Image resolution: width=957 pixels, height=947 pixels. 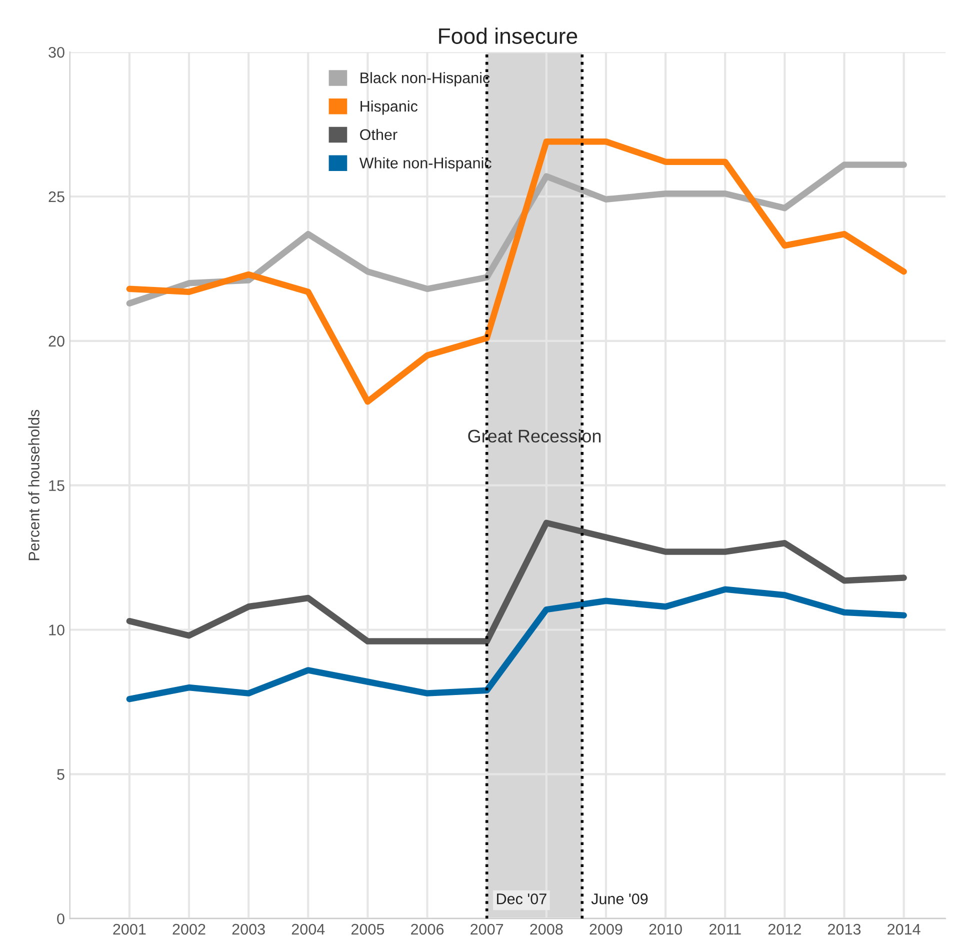 I want to click on y-tick-label: 25, so click(x=56, y=196).